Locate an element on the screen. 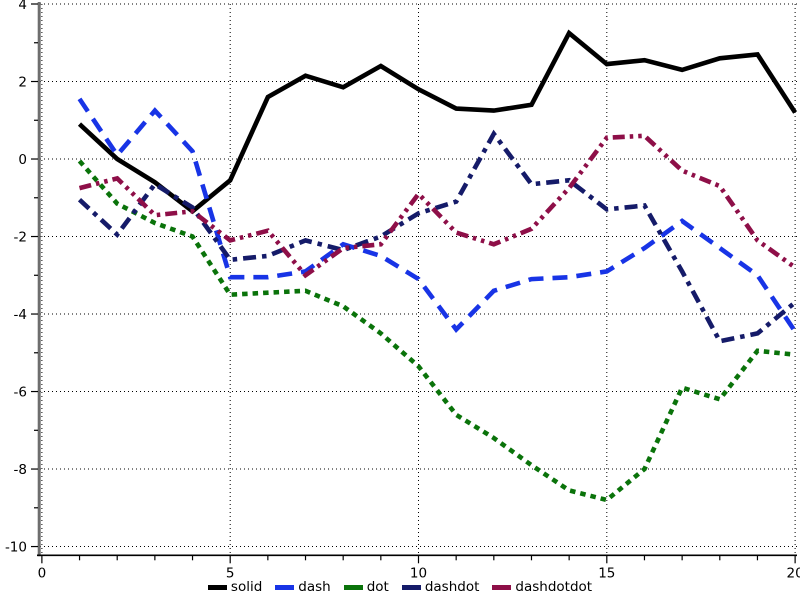  y-tick-label: -8 is located at coordinates (20, 470).